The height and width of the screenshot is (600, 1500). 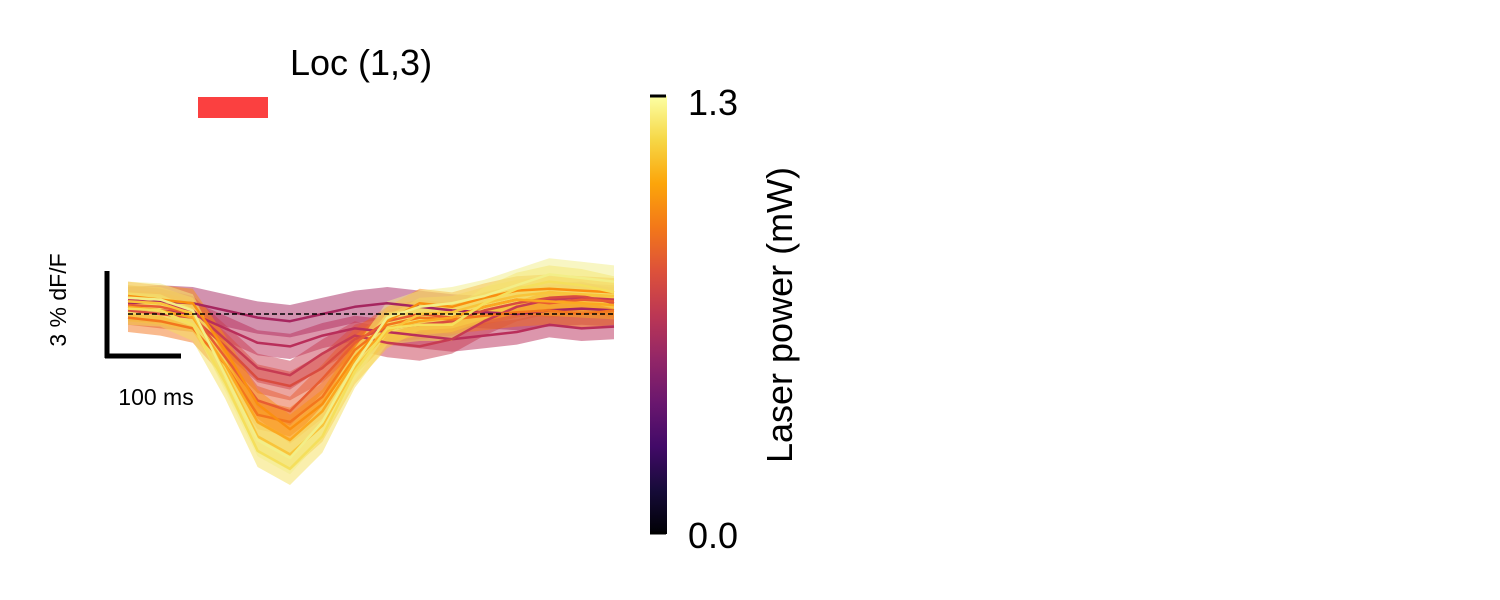 What do you see at coordinates (713, 102) in the screenshot?
I see `colorbar-tick-label-max: 1.3` at bounding box center [713, 102].